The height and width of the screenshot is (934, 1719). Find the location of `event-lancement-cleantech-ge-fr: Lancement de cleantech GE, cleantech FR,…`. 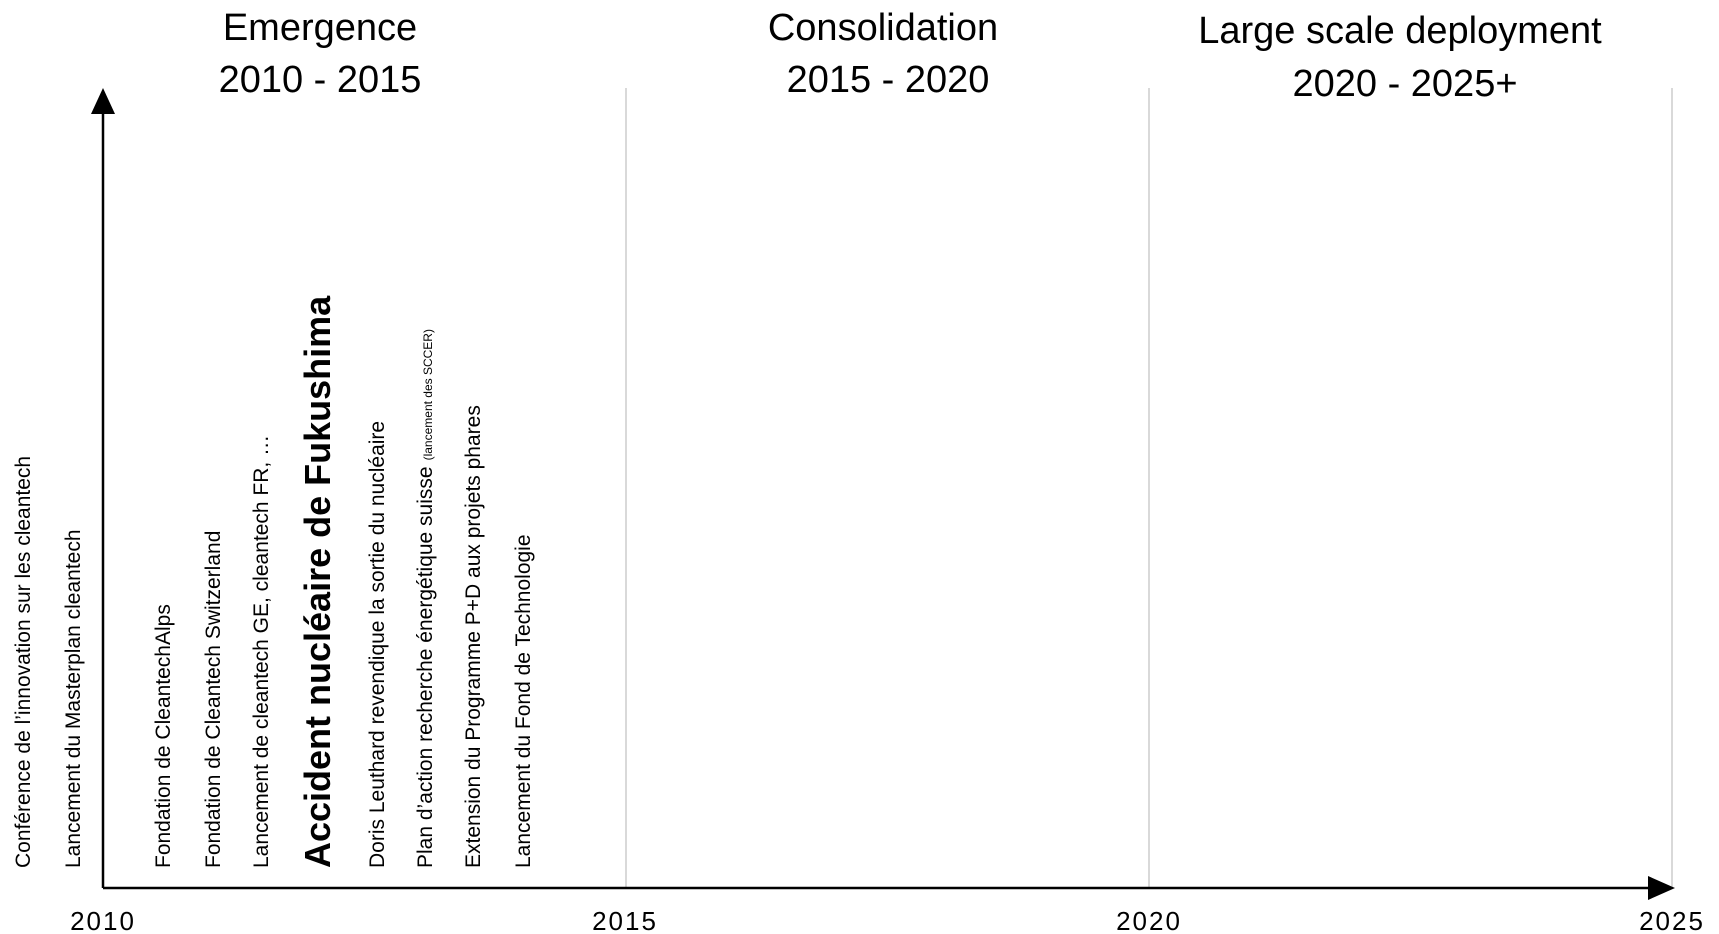

event-lancement-cleantech-ge-fr: Lancement de cleantech GE, cleantech FR,… is located at coordinates (261, 651).